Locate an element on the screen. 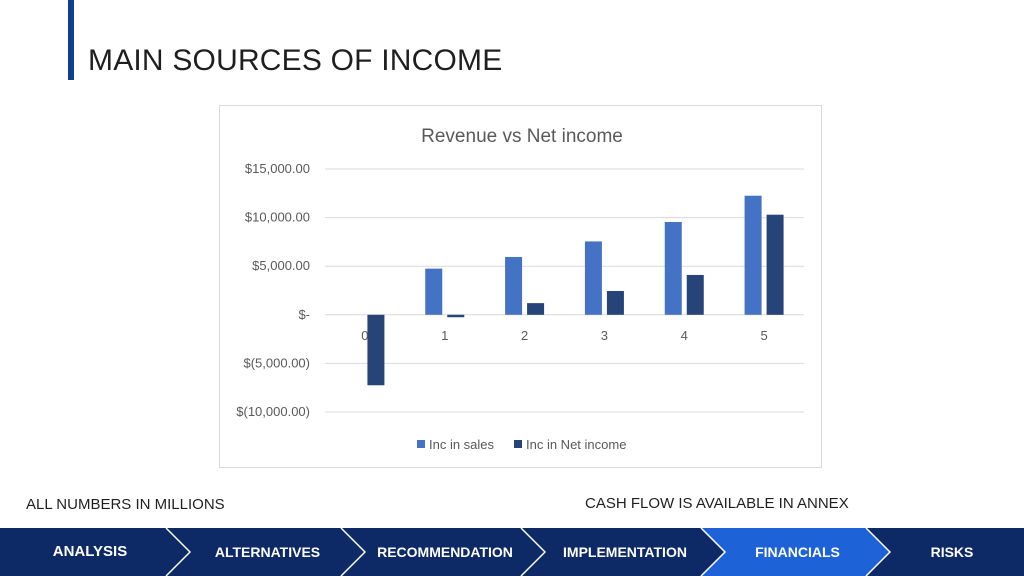 This screenshot has height=576, width=1024. nav-financials: FINANCIALS is located at coordinates (797, 552).